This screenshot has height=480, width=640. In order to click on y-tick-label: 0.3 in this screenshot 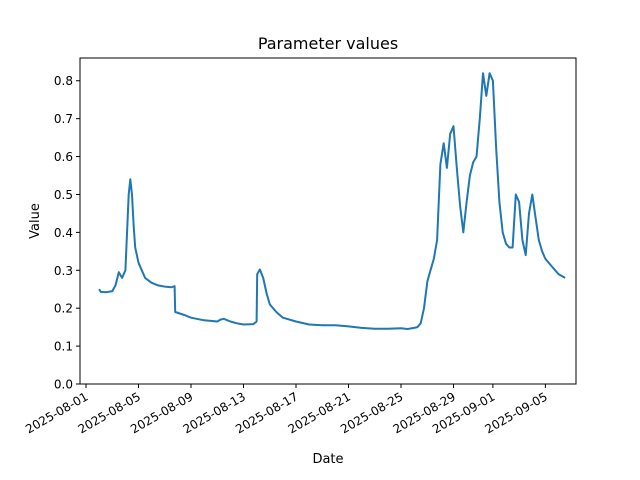, I will do `click(63, 271)`.